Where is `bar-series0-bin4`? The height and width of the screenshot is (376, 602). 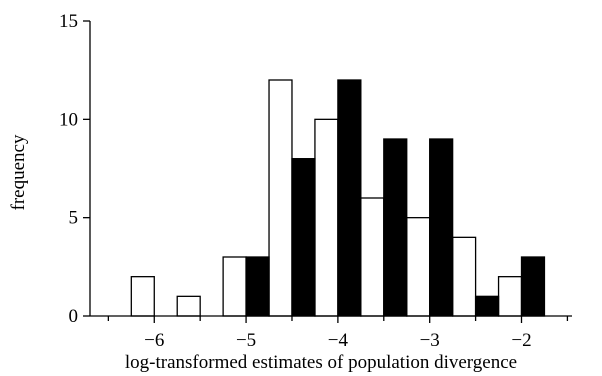
bar-series0-bin4 is located at coordinates (326, 217).